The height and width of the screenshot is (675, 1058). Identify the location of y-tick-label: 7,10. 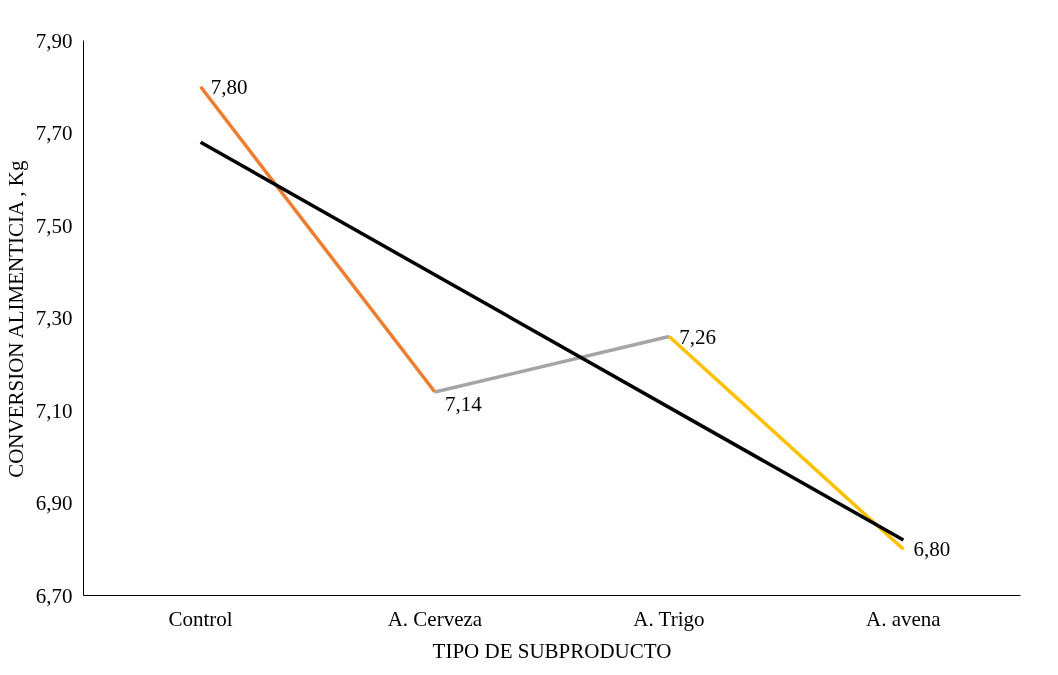
(54, 410).